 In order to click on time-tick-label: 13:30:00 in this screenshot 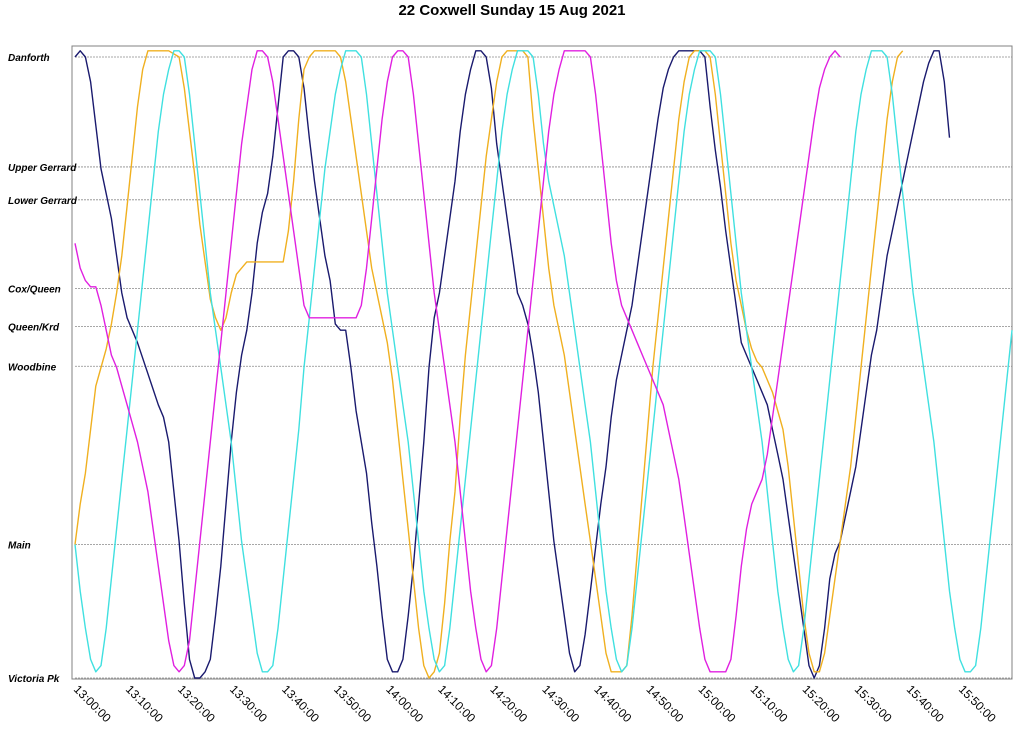, I will do `click(248, 703)`.